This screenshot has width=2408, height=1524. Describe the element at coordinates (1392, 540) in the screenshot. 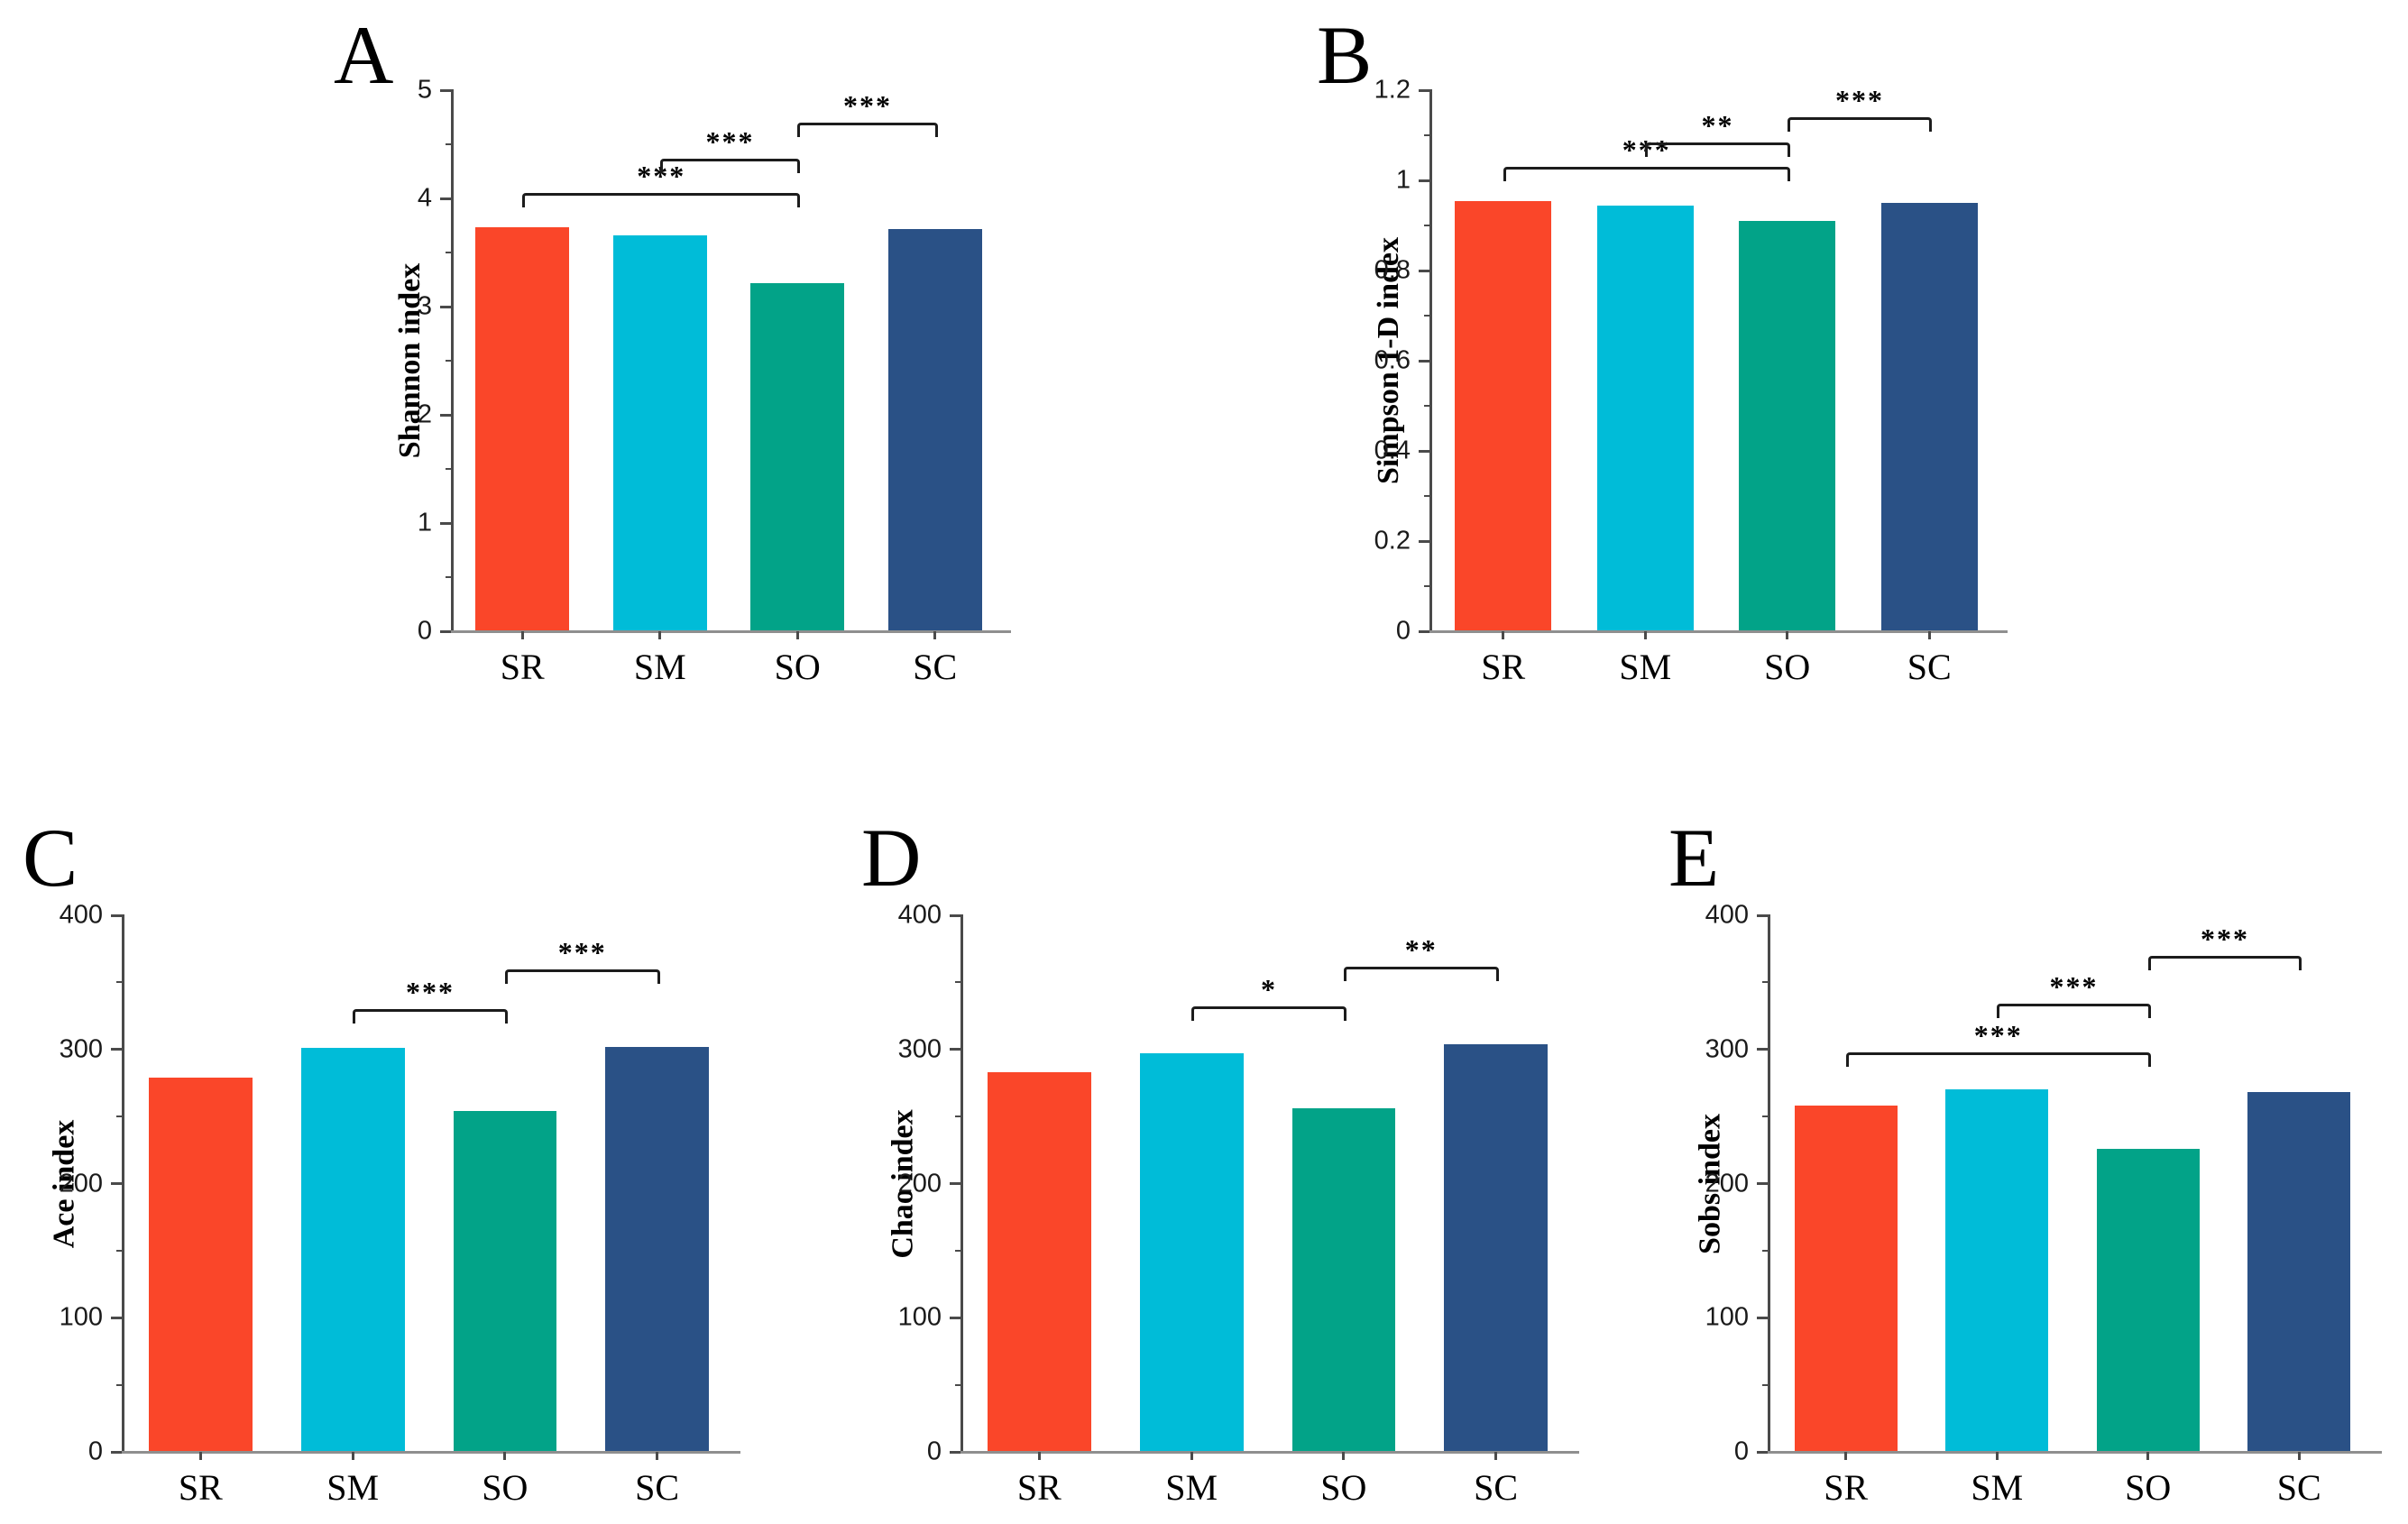

I see `y-tick-label: 0.2` at that location.